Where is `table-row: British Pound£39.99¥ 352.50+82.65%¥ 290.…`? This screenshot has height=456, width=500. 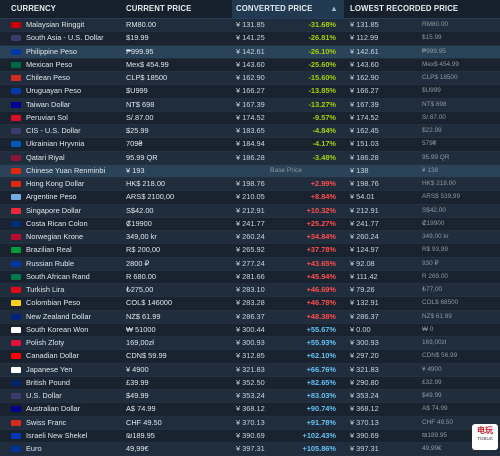
table-row: British Pound£39.99¥ 352.50+82.65%¥ 290.… is located at coordinates (250, 383).